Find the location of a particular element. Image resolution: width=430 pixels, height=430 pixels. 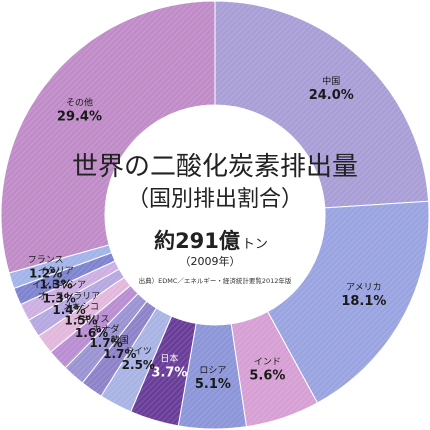

total-unit-big: 億 is located at coordinates (229, 241).